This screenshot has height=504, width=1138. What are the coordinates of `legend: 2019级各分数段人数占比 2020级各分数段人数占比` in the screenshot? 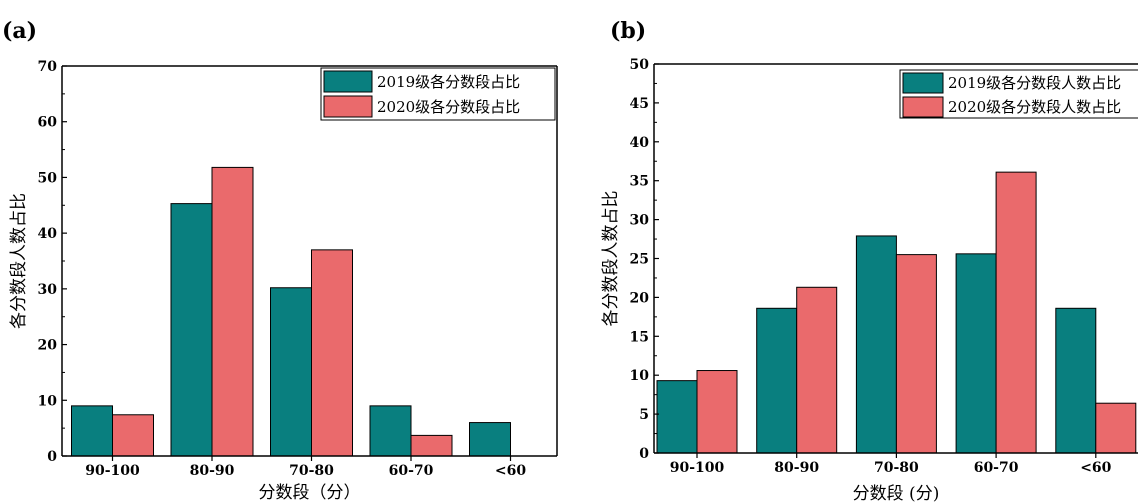 It's located at (1018, 94).